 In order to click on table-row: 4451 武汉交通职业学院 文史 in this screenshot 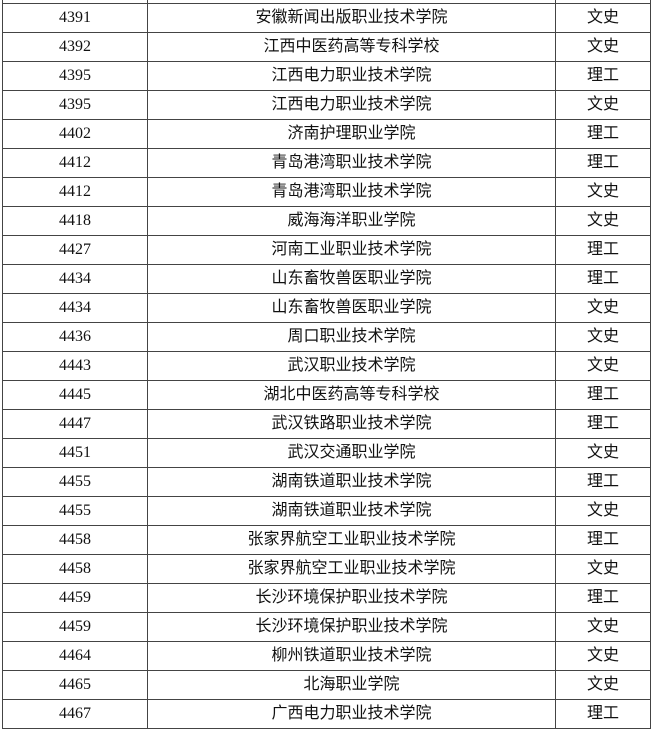, I will do `click(326, 453)`.